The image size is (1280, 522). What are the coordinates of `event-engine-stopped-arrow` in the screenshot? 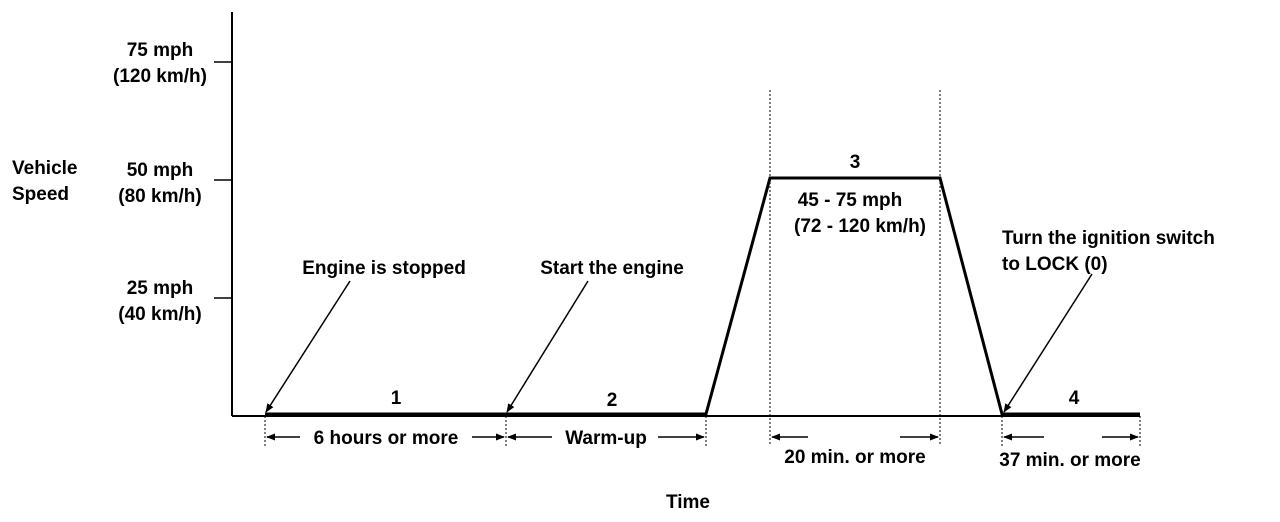 It's located at (308, 346).